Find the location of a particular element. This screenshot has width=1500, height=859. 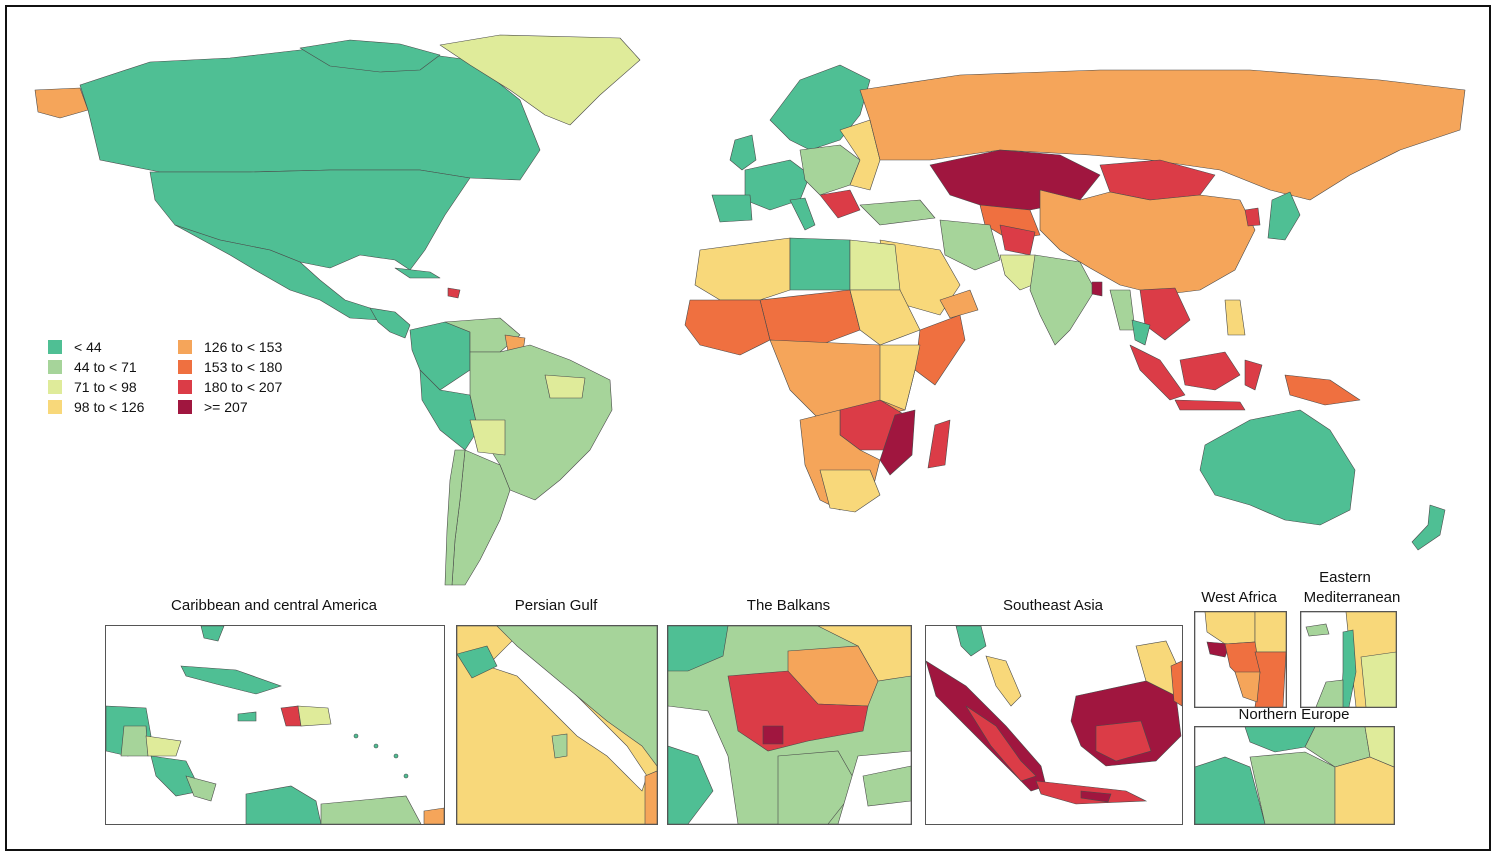

inset-west-africa-map is located at coordinates (1240, 659).